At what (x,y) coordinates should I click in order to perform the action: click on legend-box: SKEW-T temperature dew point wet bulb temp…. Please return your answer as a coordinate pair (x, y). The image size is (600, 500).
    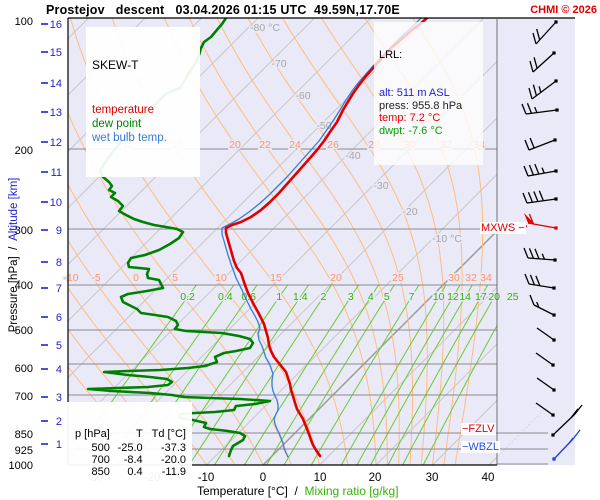
    Looking at the image, I should click on (143, 102).